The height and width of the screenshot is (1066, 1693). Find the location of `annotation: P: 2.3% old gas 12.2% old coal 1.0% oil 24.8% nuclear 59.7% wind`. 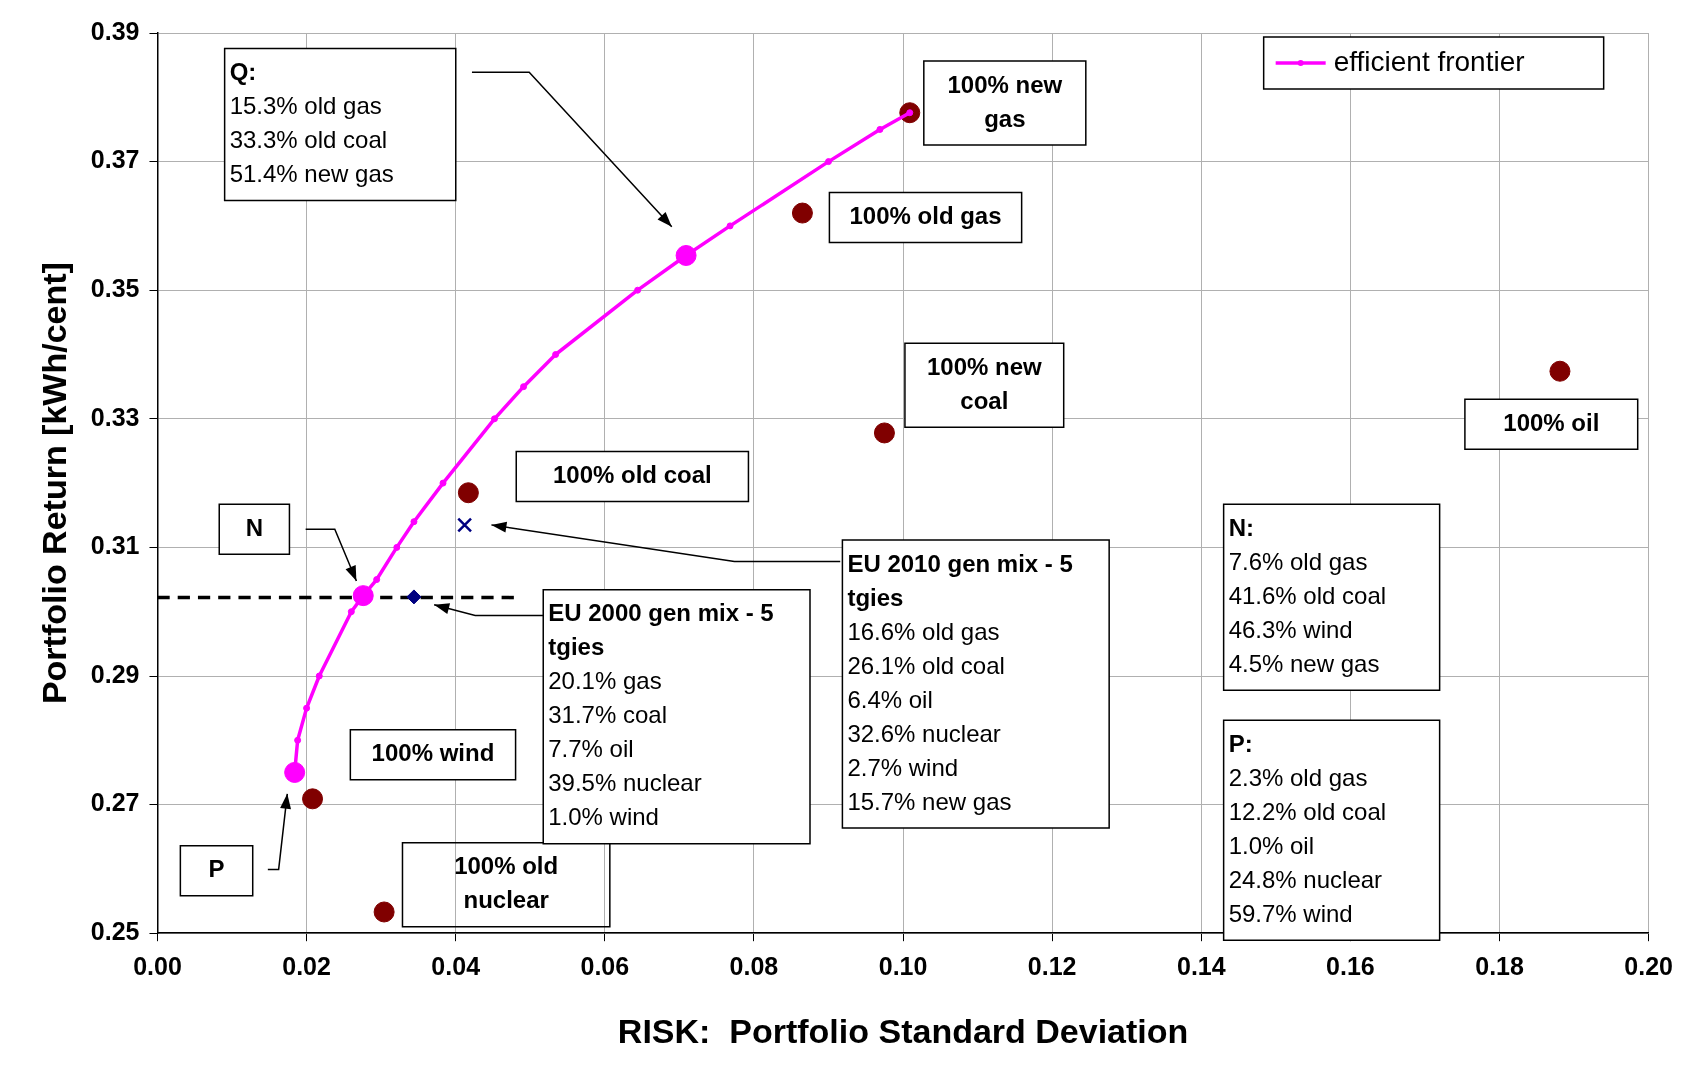

annotation: P: 2.3% old gas 12.2% old coal 1.0% oil 24.8% nuclear 59.7% wind is located at coordinates (1307, 828).